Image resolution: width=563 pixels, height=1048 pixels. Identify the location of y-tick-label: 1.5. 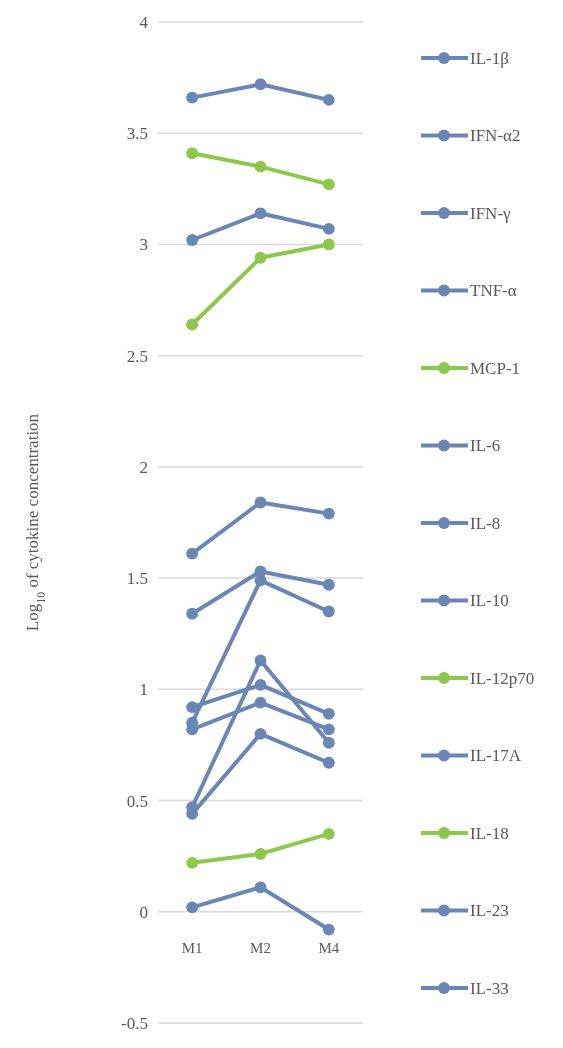
(137, 579).